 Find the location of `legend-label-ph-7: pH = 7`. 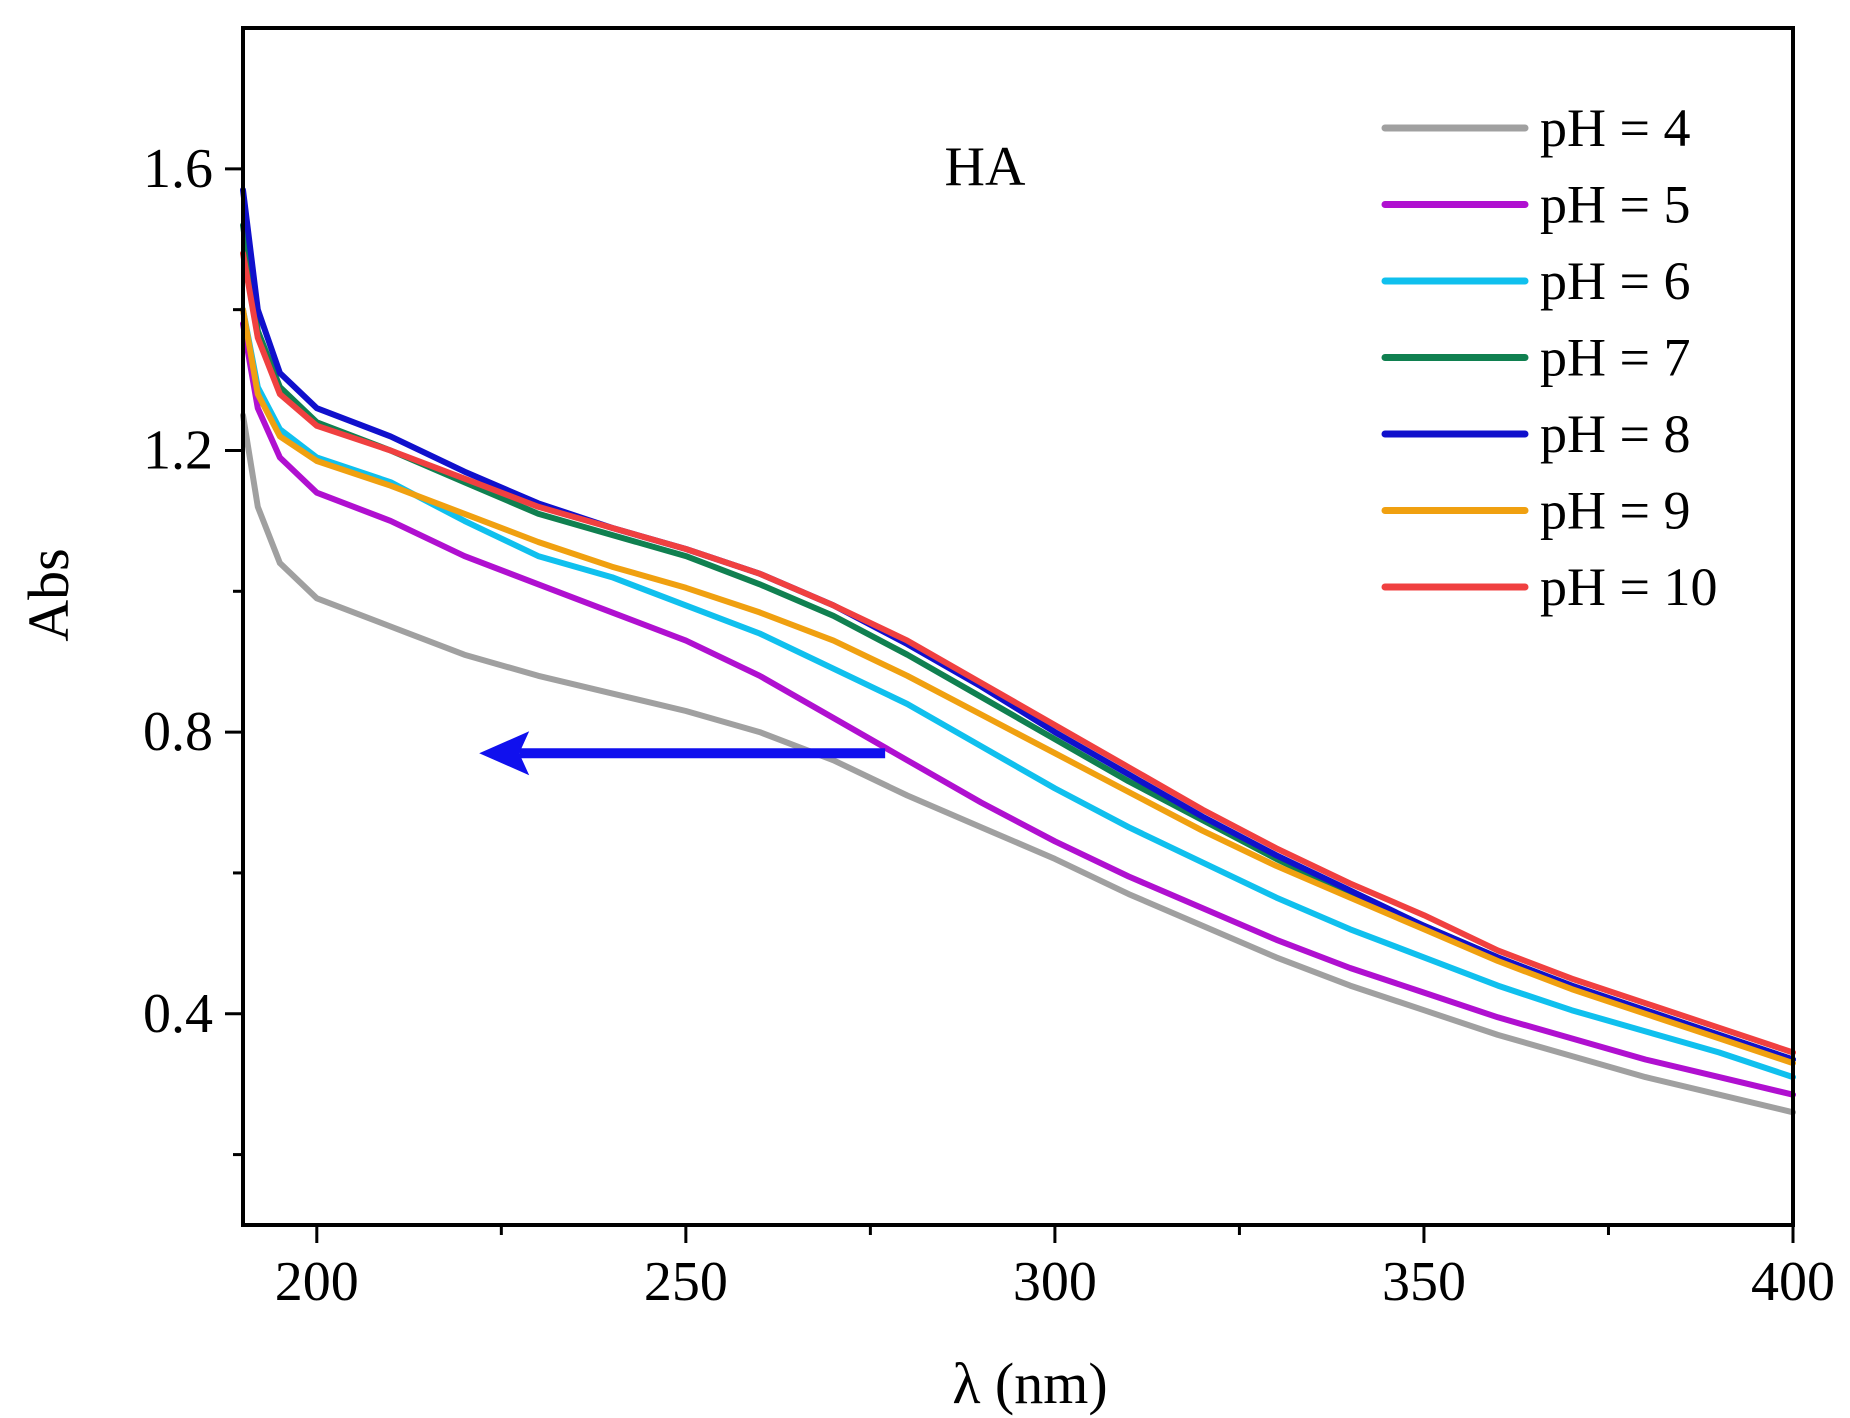

legend-label-ph-7: pH = 7 is located at coordinates (1615, 358).